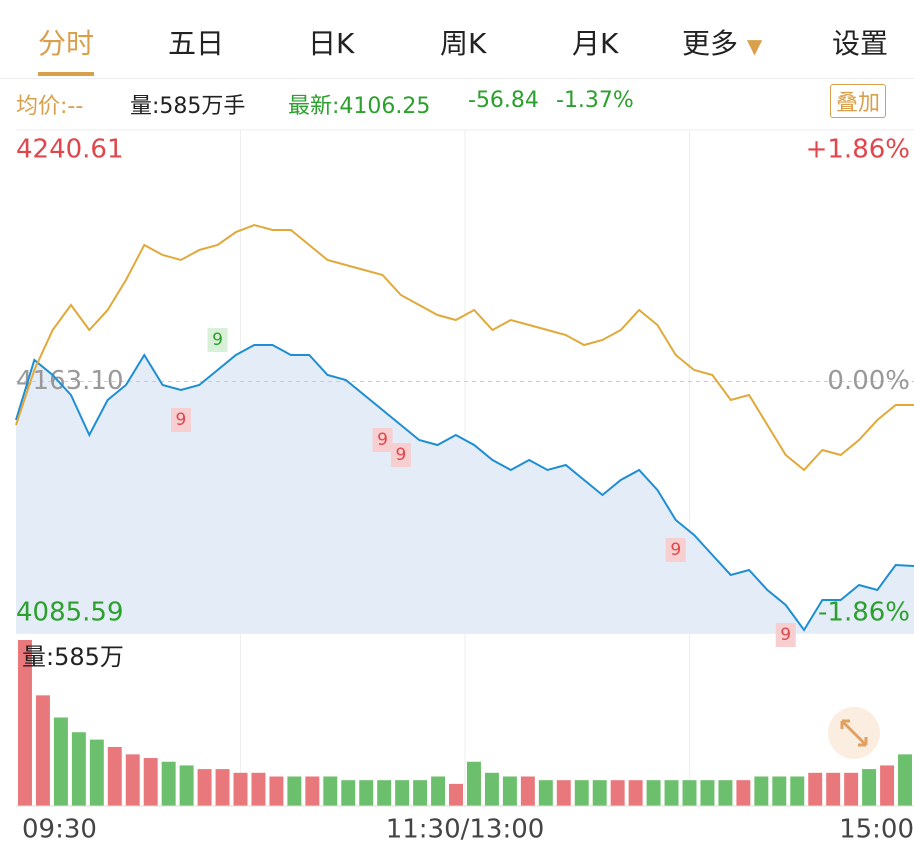 The width and height of the screenshot is (914, 851). Describe the element at coordinates (868, 381) in the screenshot. I see `y2-tick-label: 0.00%` at that location.